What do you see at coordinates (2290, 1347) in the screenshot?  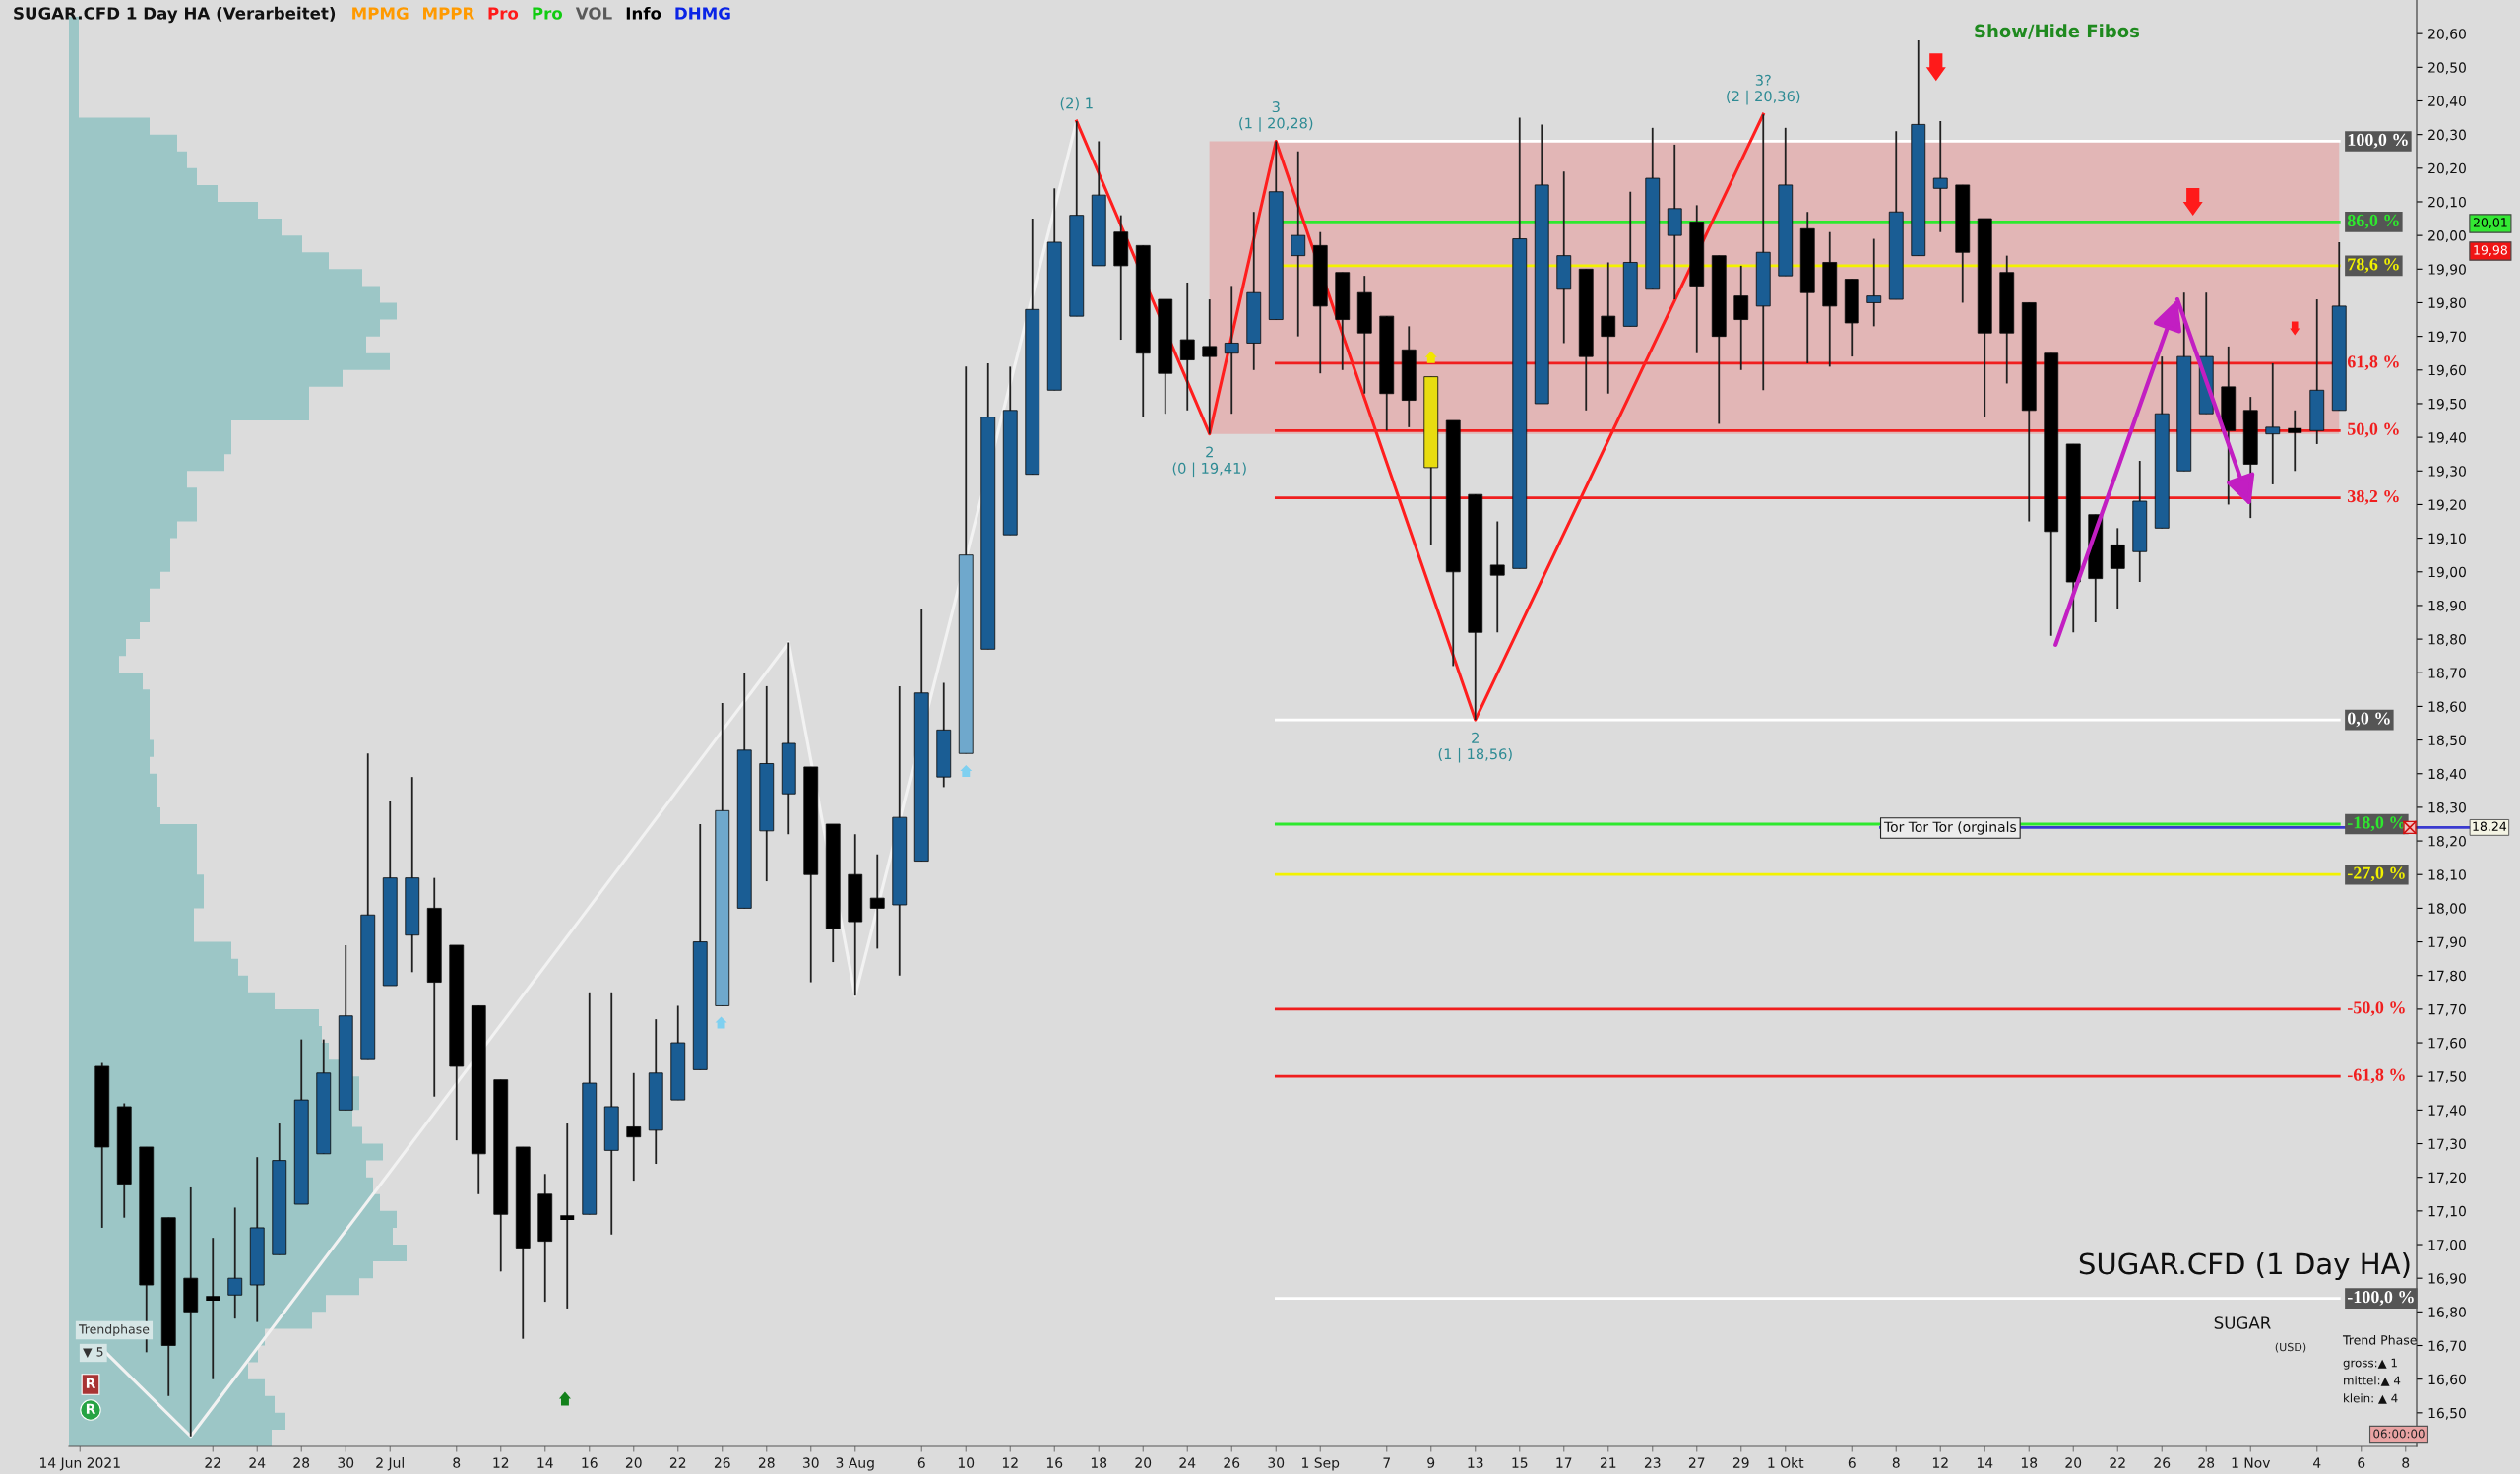 I see `annotation: (USD)` at bounding box center [2290, 1347].